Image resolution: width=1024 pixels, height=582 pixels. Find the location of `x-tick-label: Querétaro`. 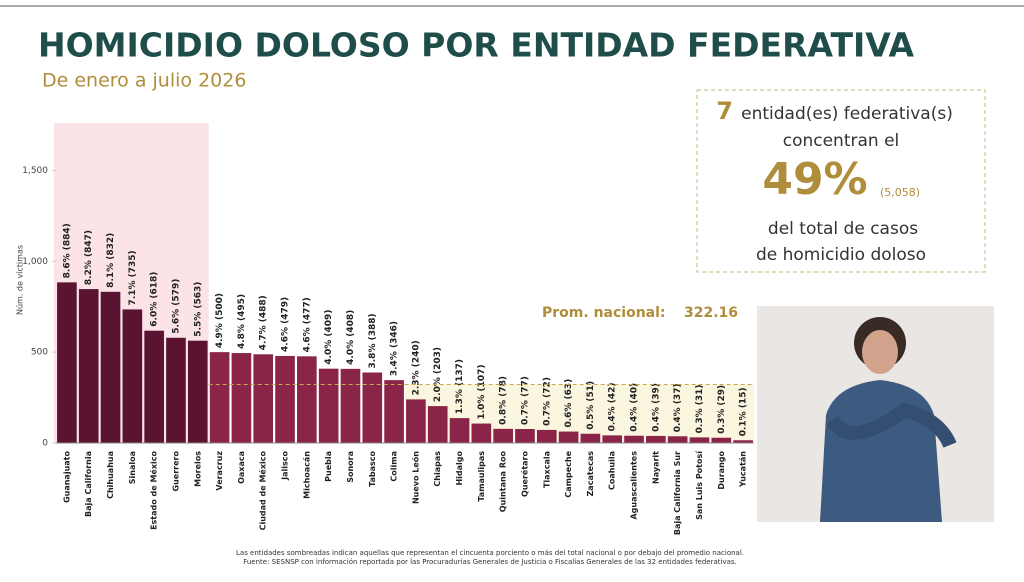

x-tick-label: Querétaro is located at coordinates (524, 474).